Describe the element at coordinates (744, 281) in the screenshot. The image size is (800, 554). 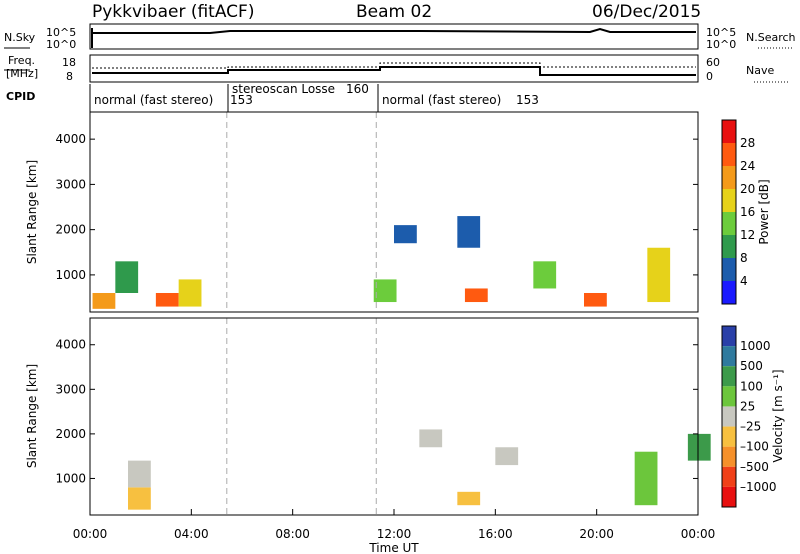
I see `colorbar-tick-label: 4` at that location.